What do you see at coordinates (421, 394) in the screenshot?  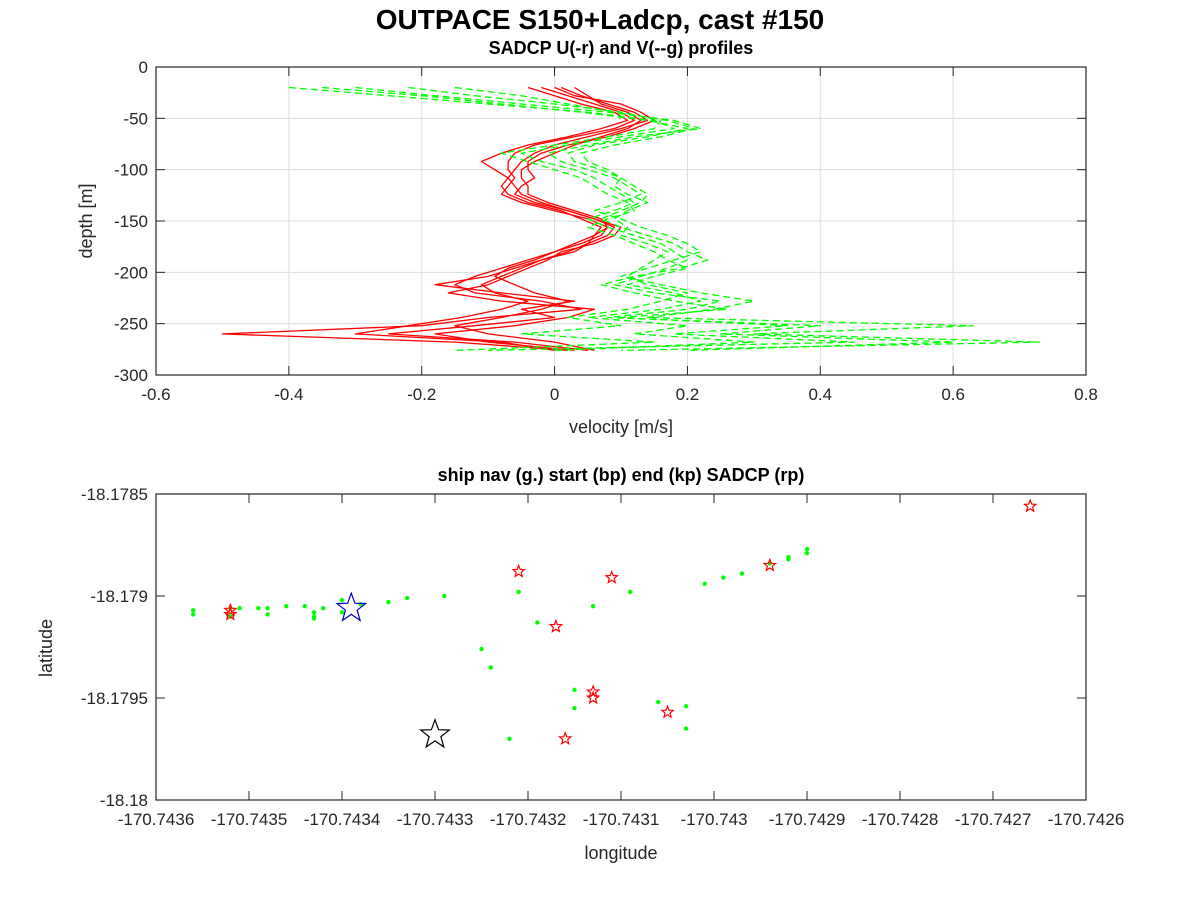 I see `profile-xtick-label: -0.2` at bounding box center [421, 394].